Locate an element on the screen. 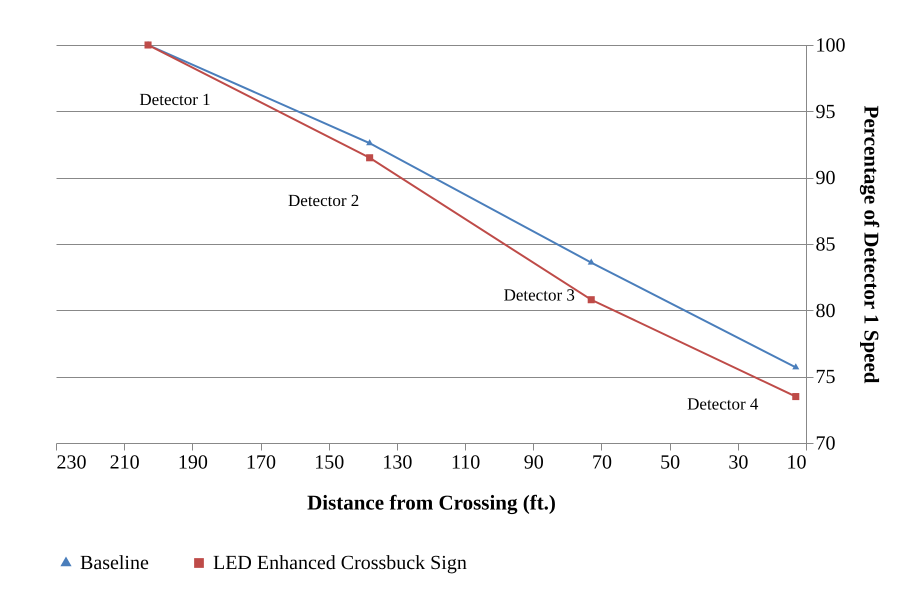 The image size is (912, 609). y-tick-label: 70 is located at coordinates (826, 443).